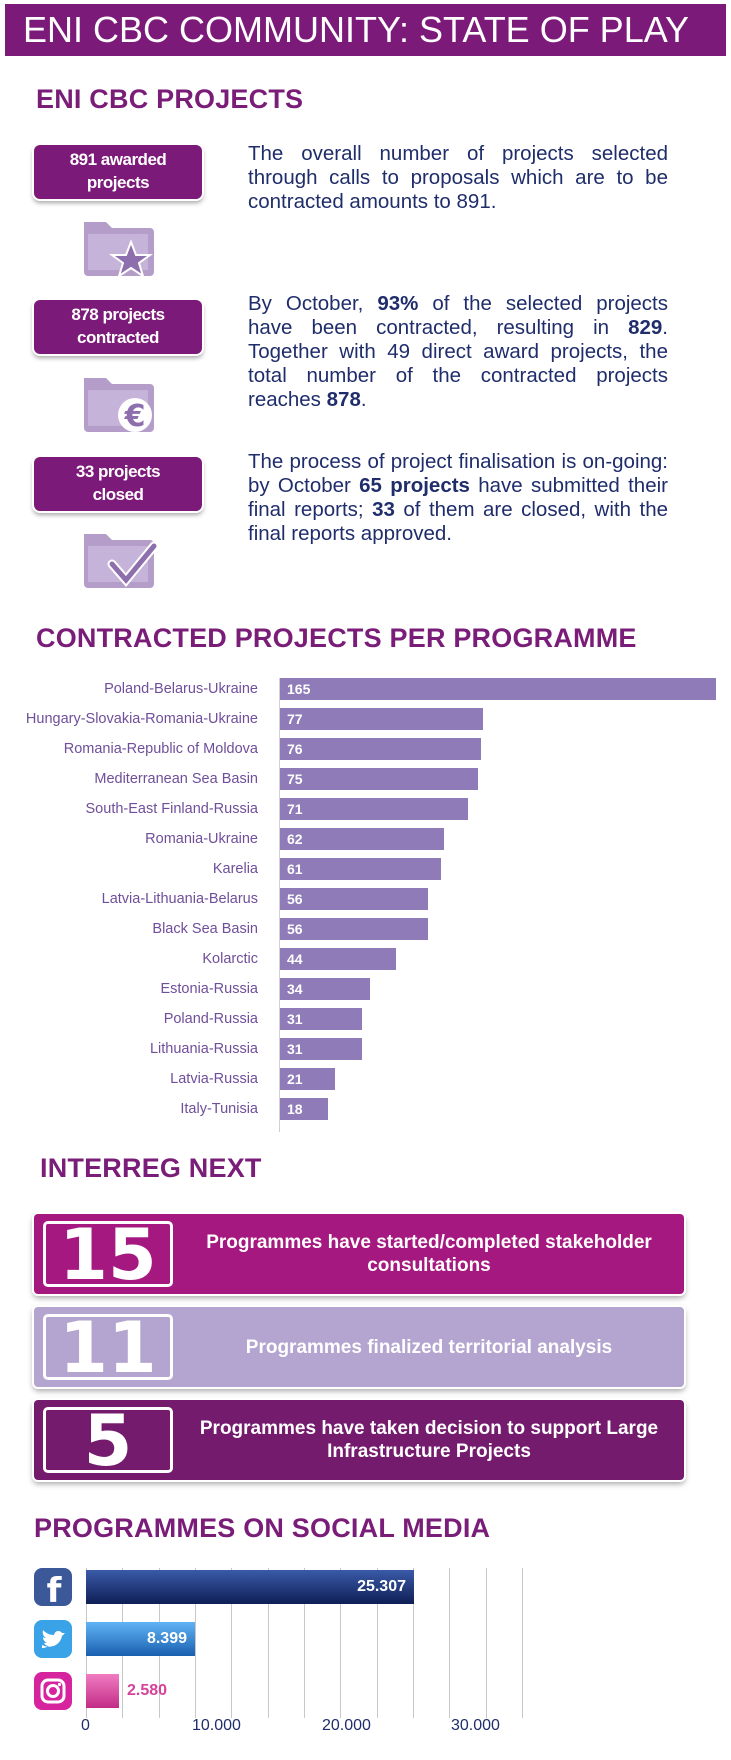 Image resolution: width=731 pixels, height=1760 pixels. I want to click on stat-number: 5, so click(108, 1441).